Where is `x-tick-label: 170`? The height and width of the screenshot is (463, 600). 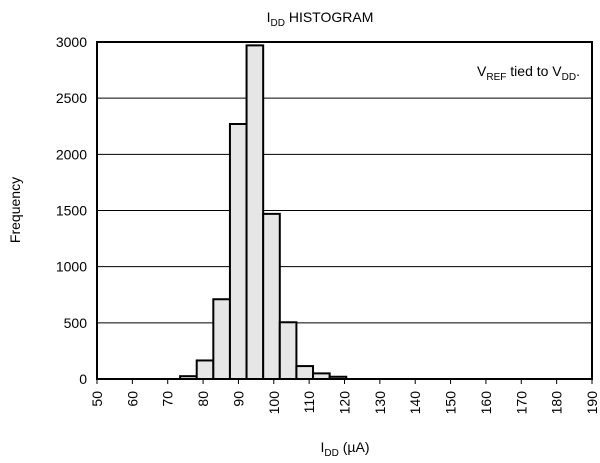 x-tick-label: 170 is located at coordinates (521, 403).